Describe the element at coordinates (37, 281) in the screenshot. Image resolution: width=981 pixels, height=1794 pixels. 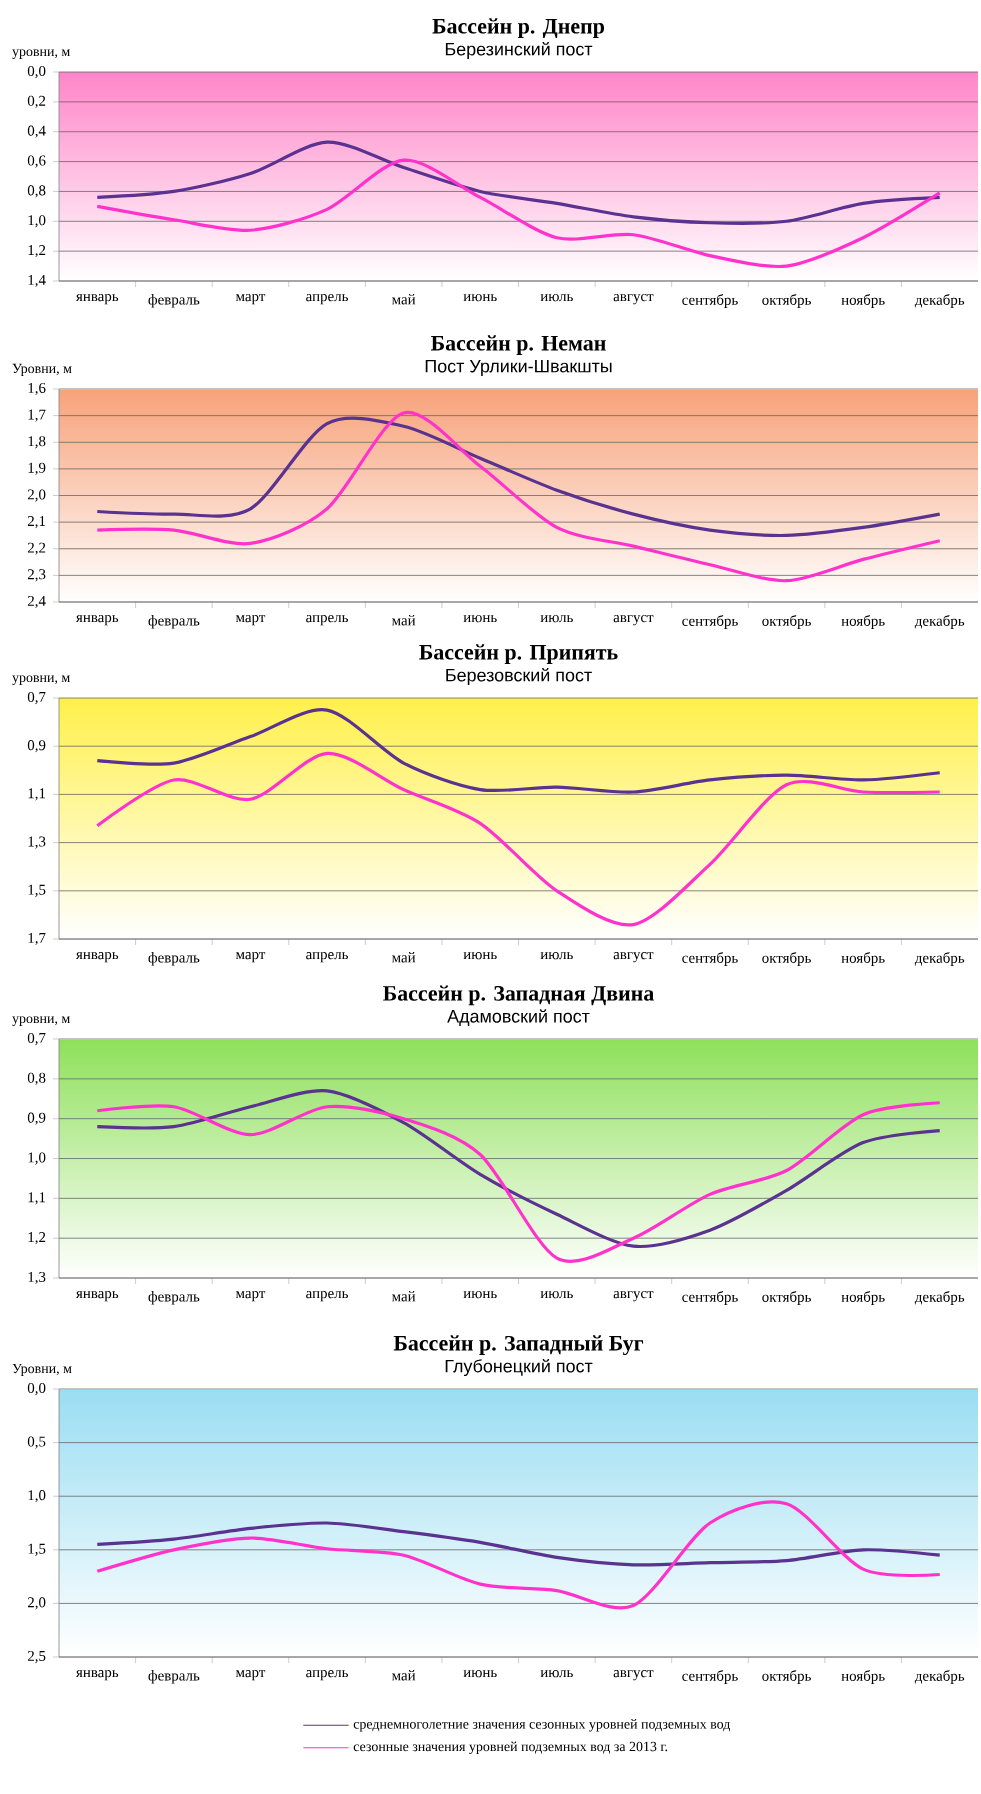
I see `y-tick-label: 1,4` at that location.